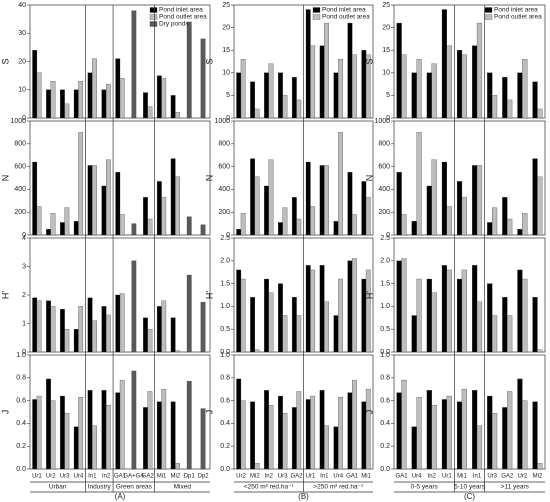 The width and height of the screenshot is (550, 502). I want to click on x-tick-label: GA1, so click(402, 477).